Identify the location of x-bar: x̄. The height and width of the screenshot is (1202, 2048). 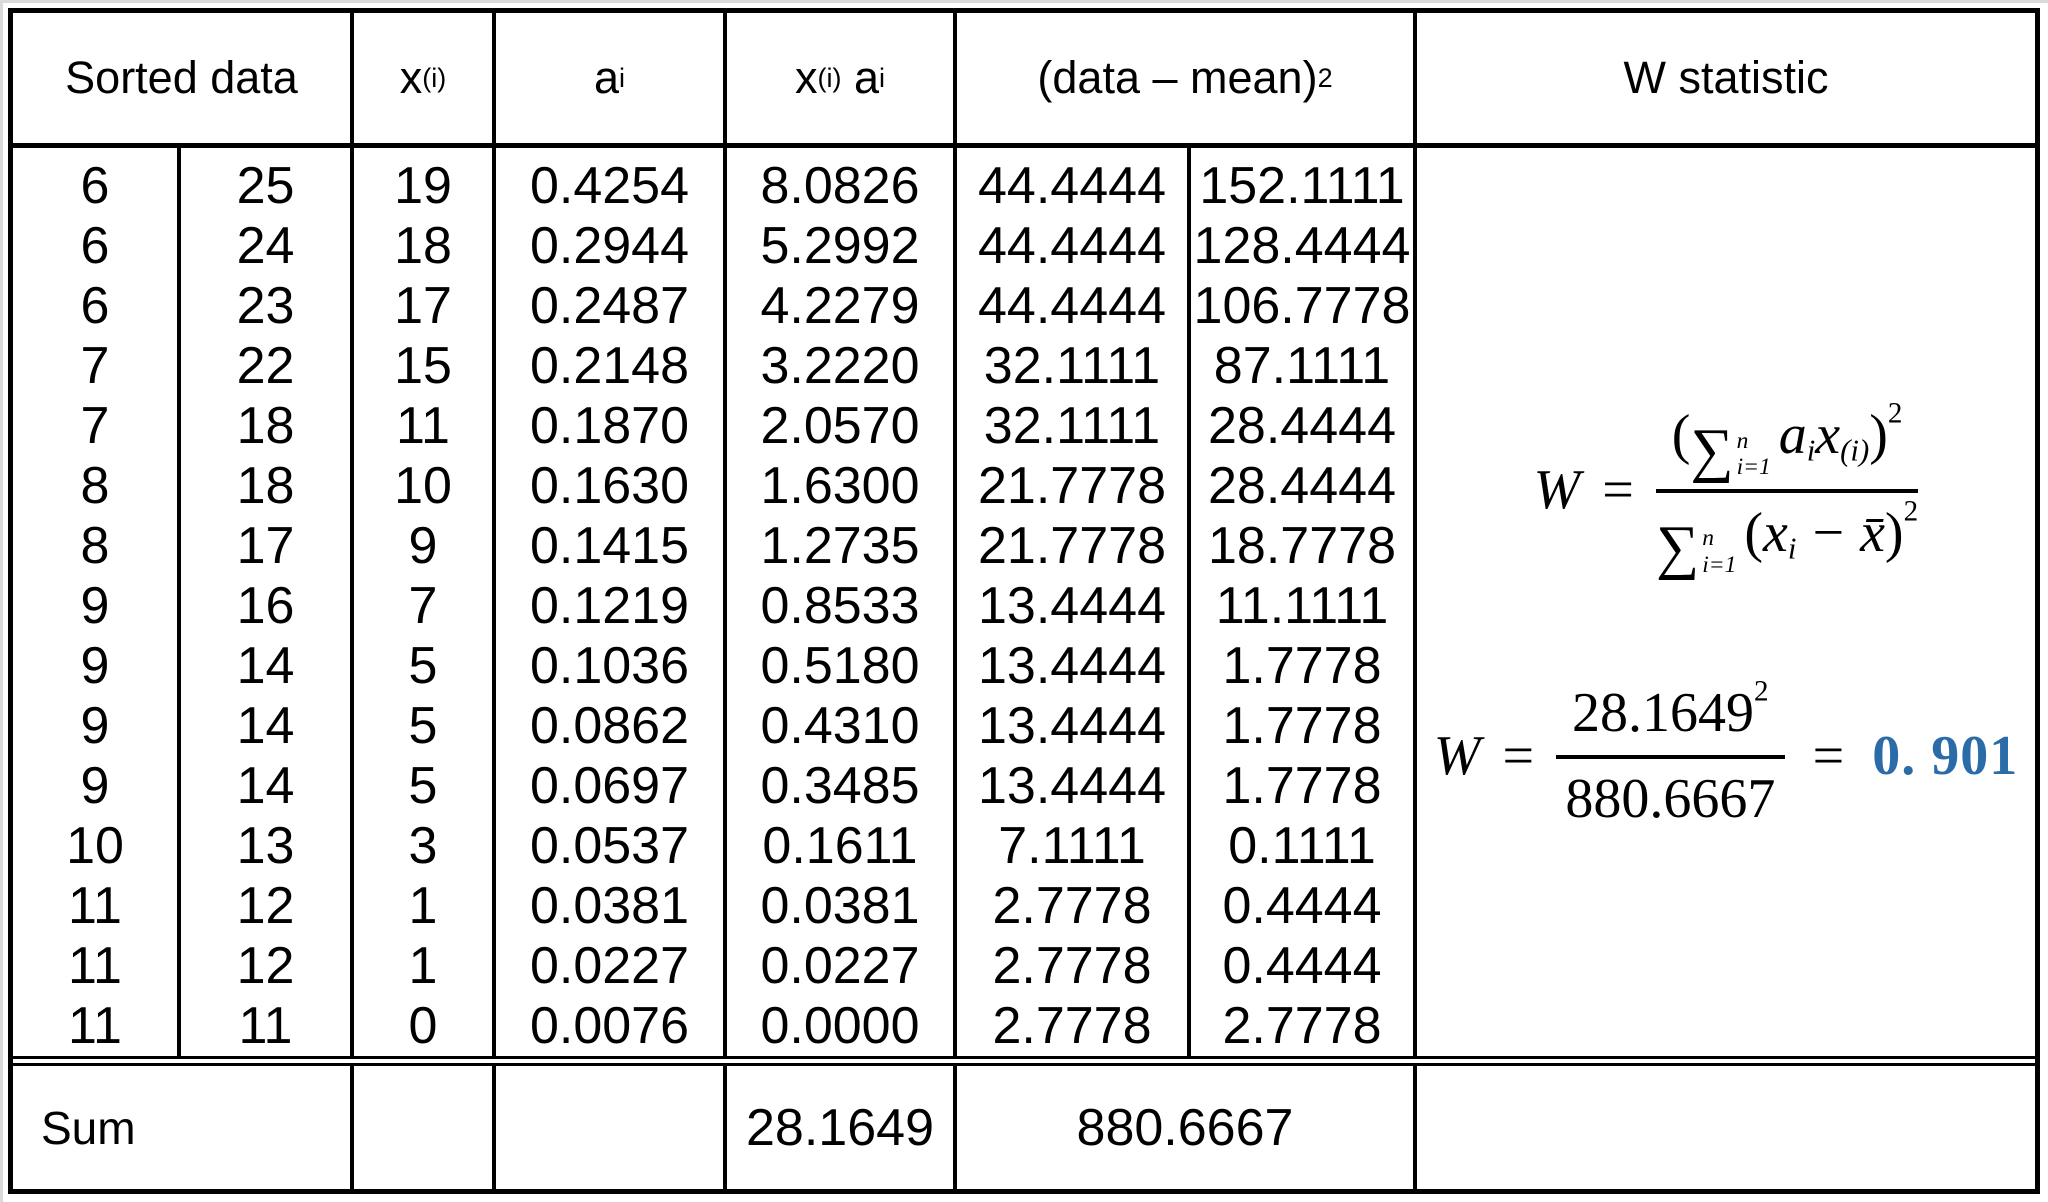
(1872, 532).